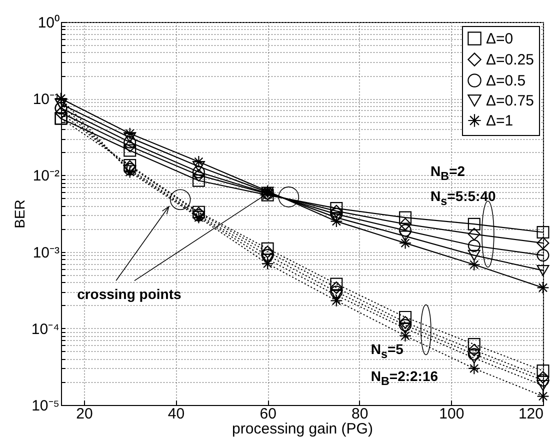  I want to click on legend-label: Δ=0.25, so click(510, 60).